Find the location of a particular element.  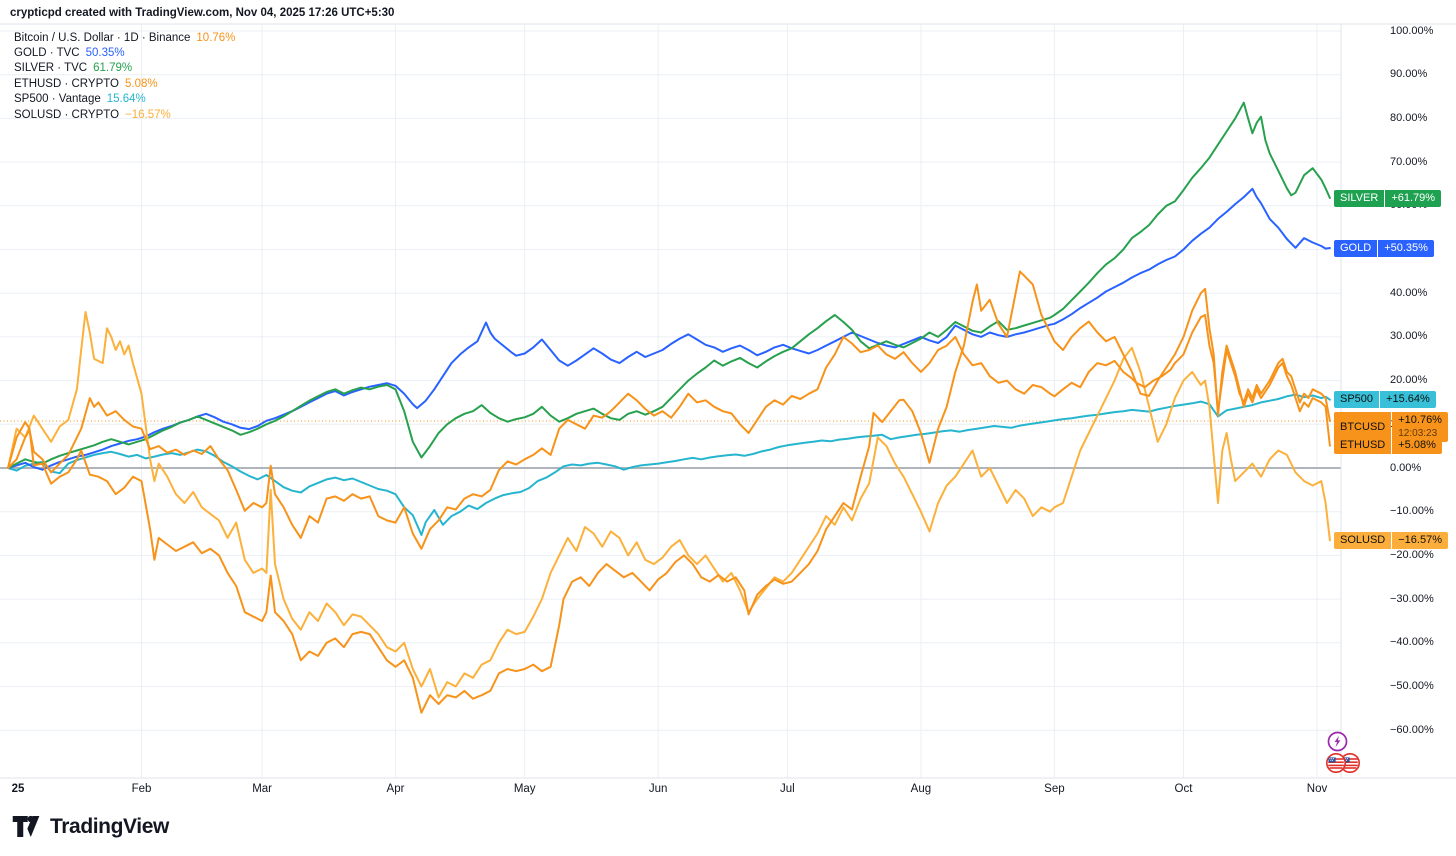

price-badge-ethusd: ETHUSD +5.08% is located at coordinates (1388, 446).